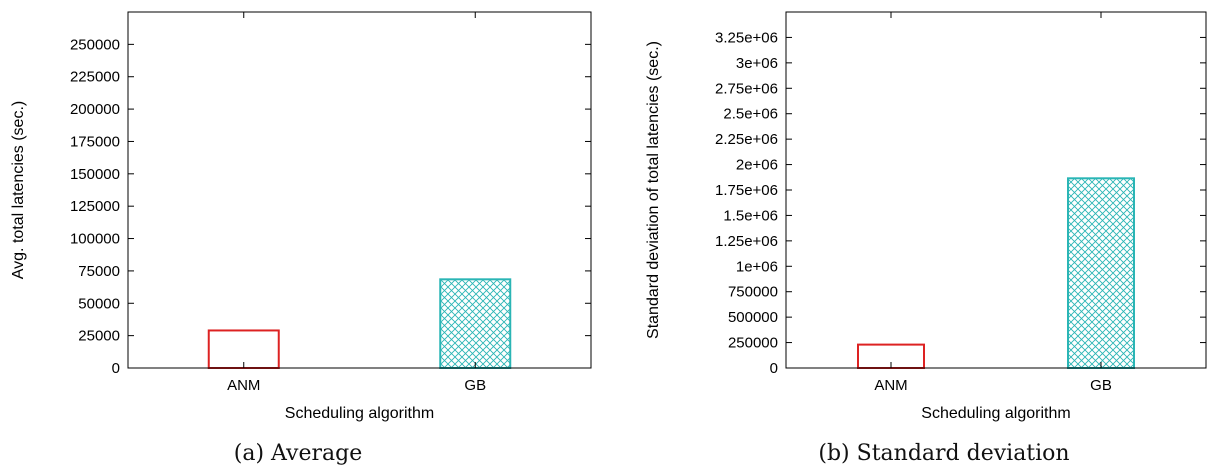  What do you see at coordinates (757, 266) in the screenshot?
I see `y-tick-label: 1e+06` at bounding box center [757, 266].